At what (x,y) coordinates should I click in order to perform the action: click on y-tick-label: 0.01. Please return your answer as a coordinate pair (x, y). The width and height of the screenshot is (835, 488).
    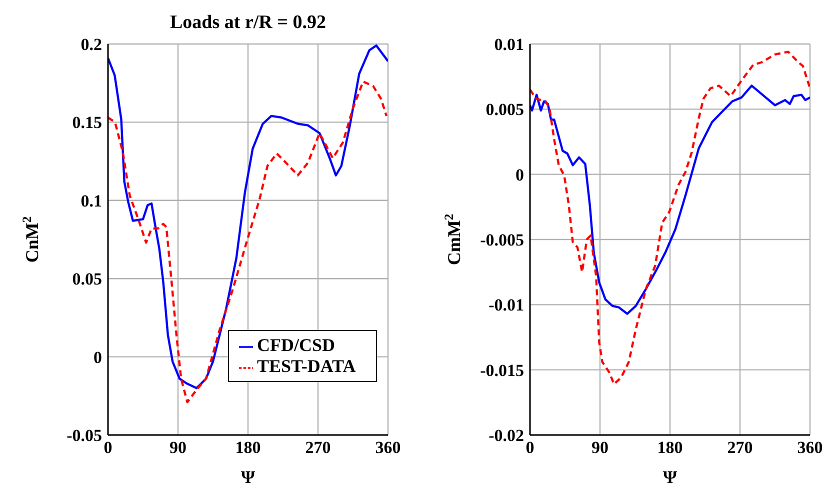
    Looking at the image, I should click on (509, 44).